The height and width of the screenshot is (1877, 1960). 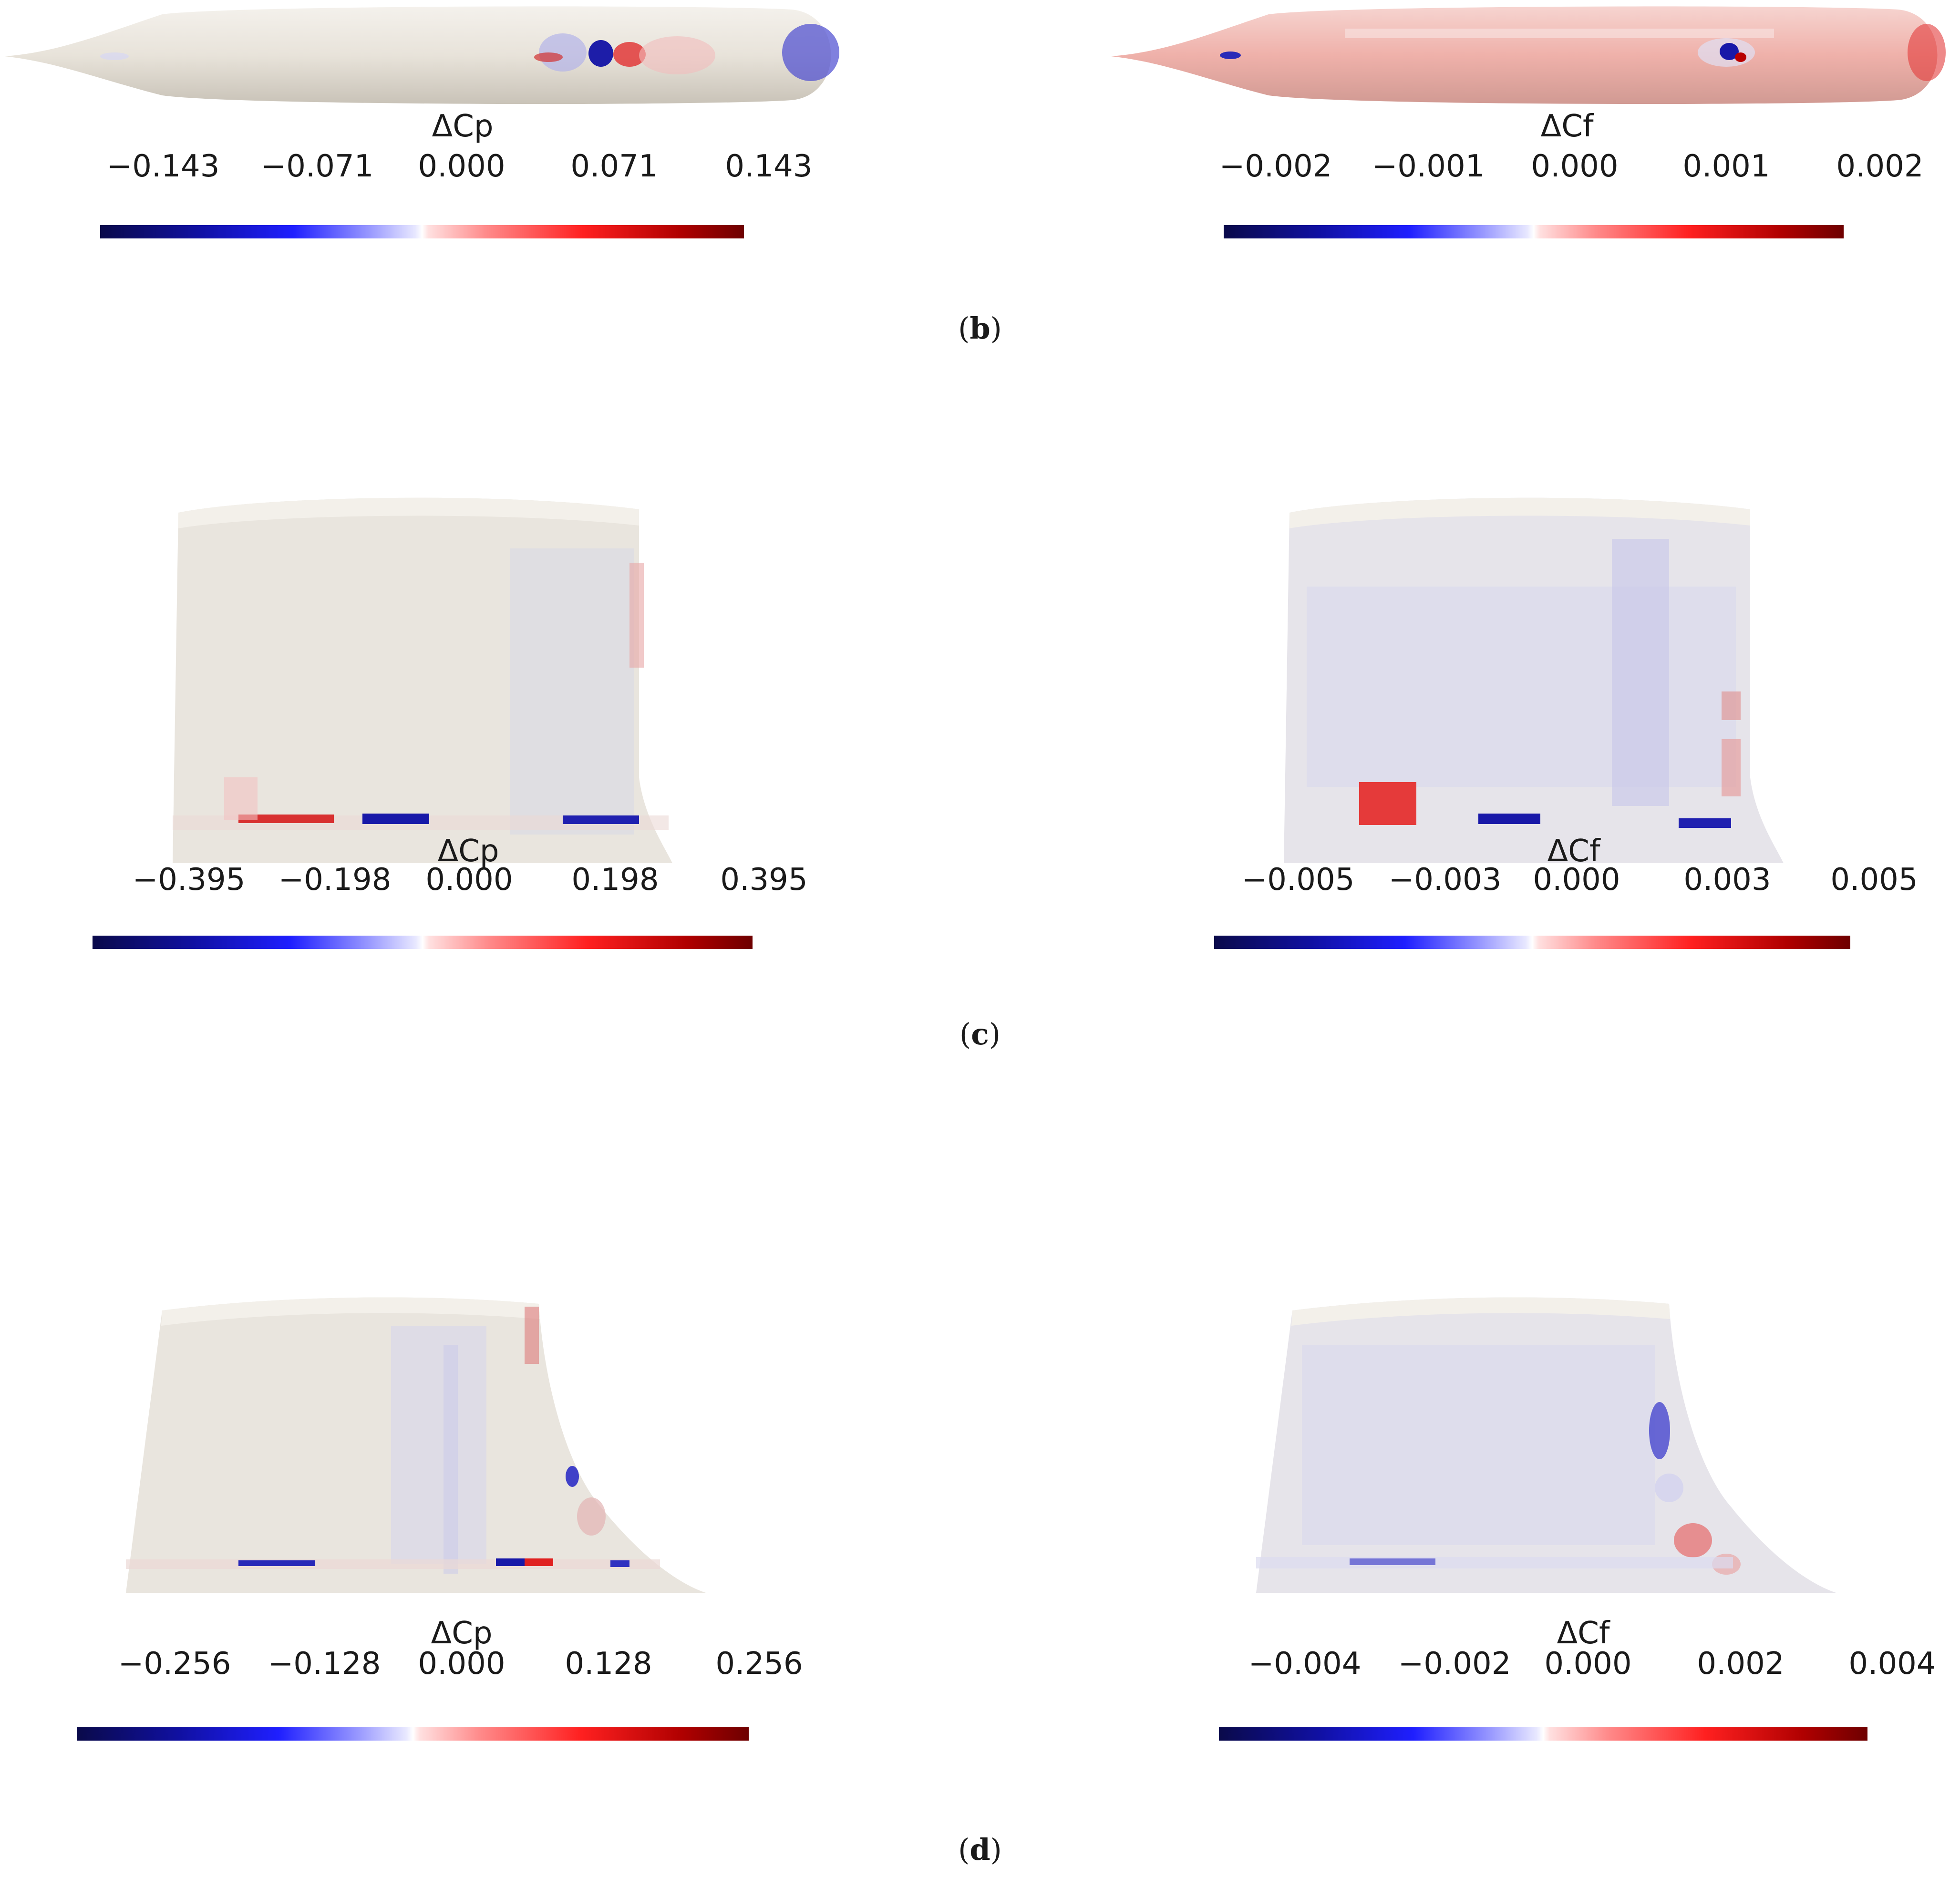 What do you see at coordinates (1727, 879) in the screenshot?
I see `colorbar-tick: 0.003` at bounding box center [1727, 879].